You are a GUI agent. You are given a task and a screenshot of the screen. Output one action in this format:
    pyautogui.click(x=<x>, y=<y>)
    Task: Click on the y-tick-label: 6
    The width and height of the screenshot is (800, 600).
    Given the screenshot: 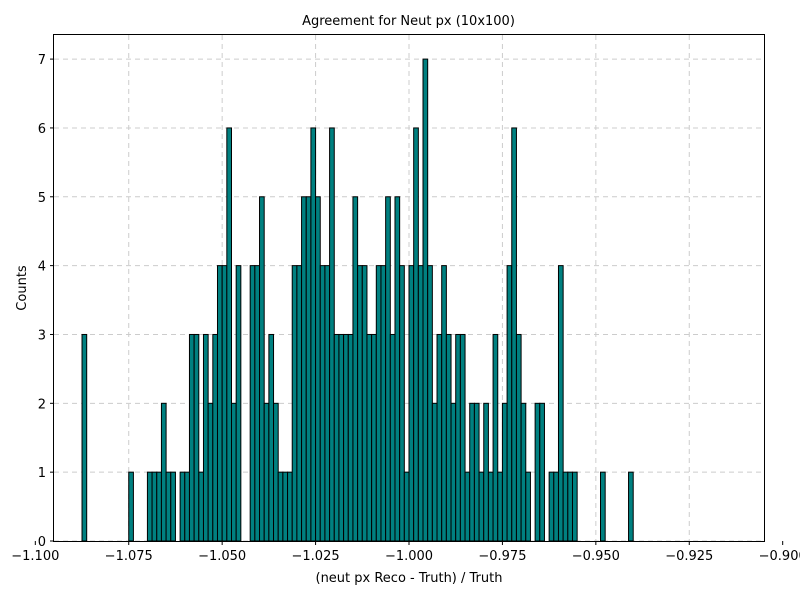 What is the action you would take?
    pyautogui.click(x=42, y=129)
    